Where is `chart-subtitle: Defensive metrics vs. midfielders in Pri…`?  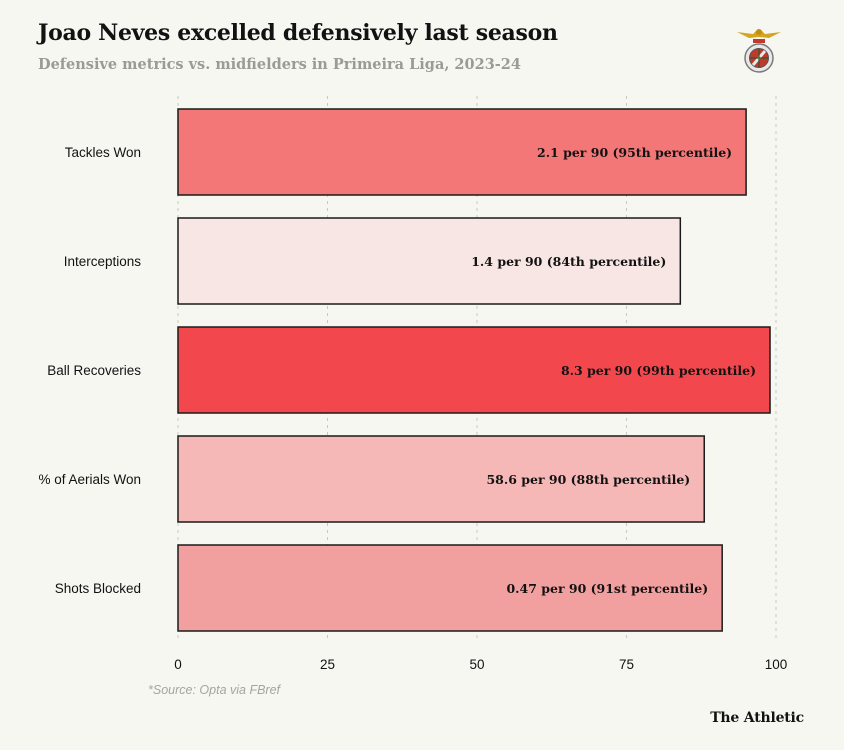
chart-subtitle: Defensive metrics vs. midfielders in Pri… is located at coordinates (279, 64).